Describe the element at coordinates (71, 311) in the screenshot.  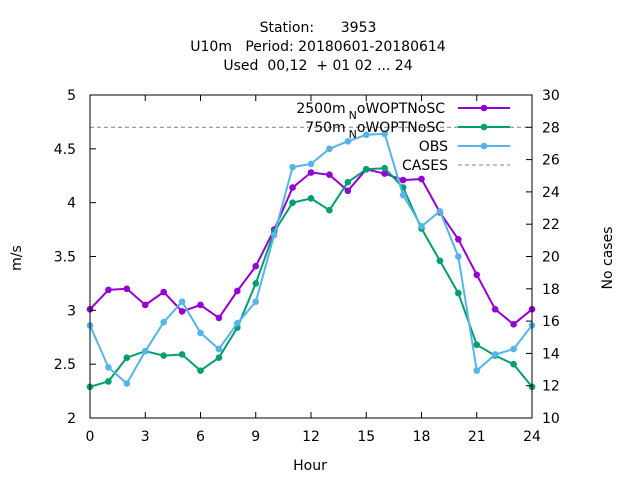
I see `y-tick-label: 3` at that location.